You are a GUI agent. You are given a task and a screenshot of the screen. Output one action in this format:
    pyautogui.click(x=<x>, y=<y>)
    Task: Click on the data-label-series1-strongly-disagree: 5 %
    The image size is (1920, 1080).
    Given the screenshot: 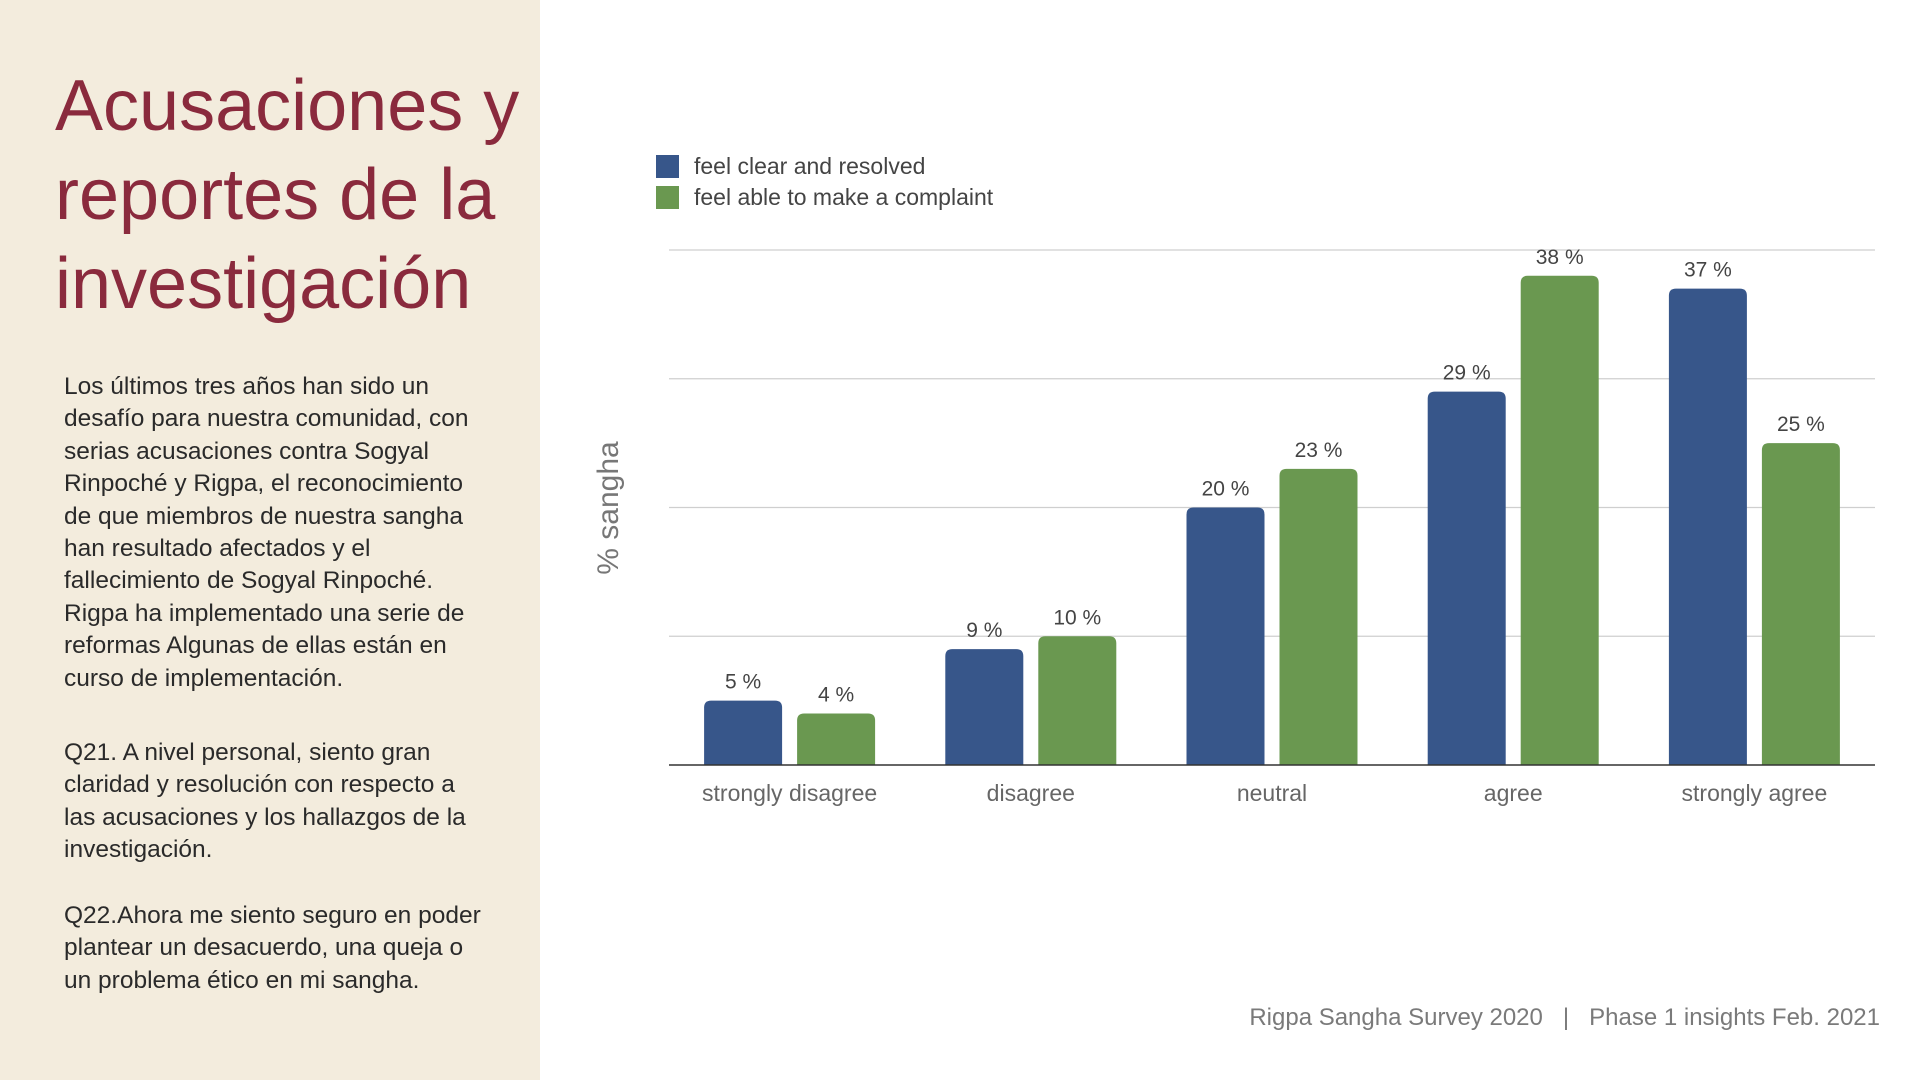 What is the action you would take?
    pyautogui.click(x=743, y=682)
    